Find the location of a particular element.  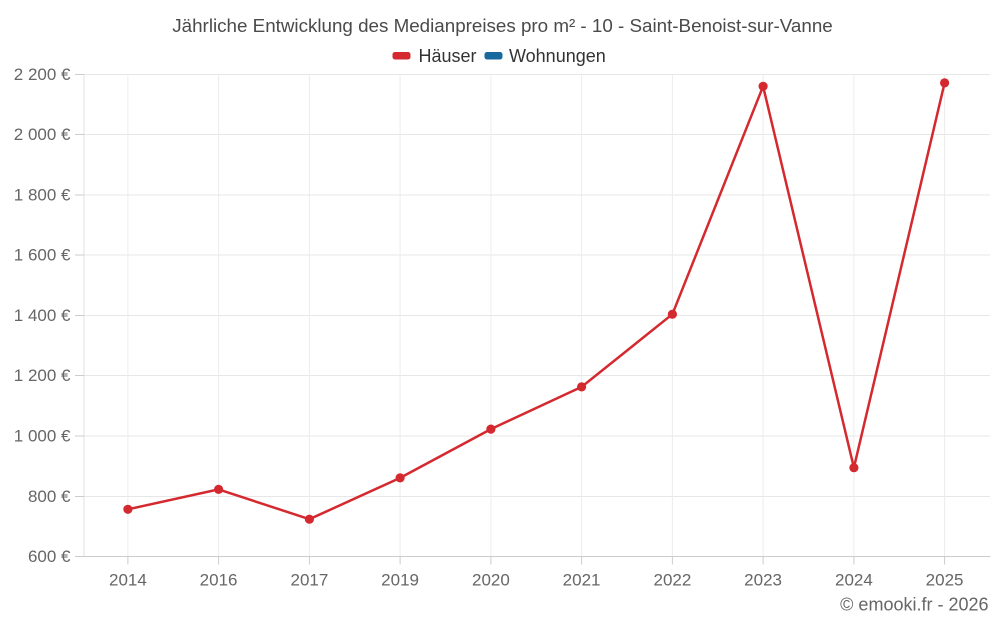

svg-text: 2025 is located at coordinates (945, 580).